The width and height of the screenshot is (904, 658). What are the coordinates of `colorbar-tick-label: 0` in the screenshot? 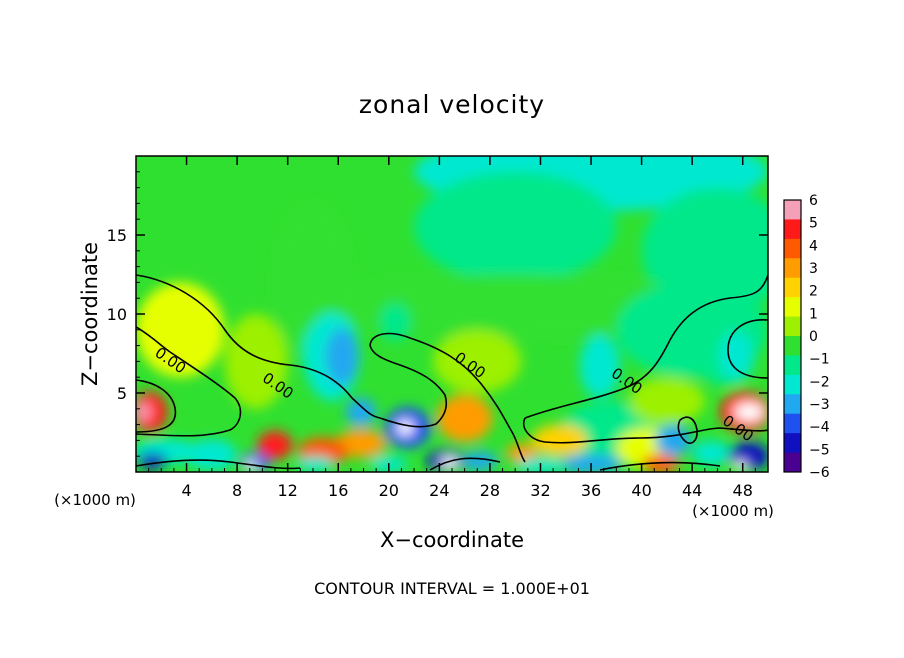 It's located at (813, 337).